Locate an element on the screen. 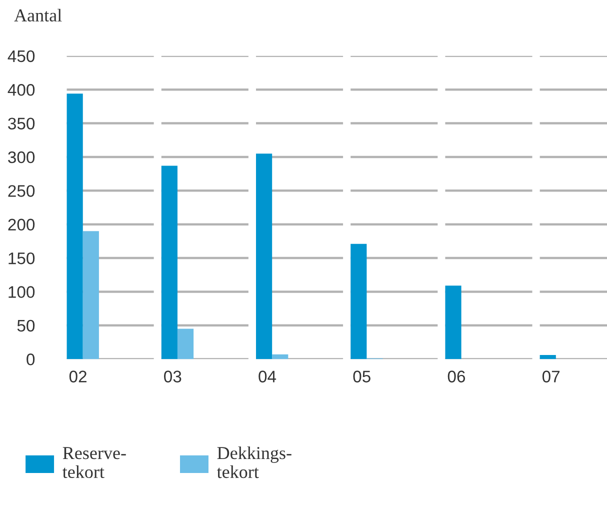 The width and height of the screenshot is (607, 513). x-tick-label: 04 is located at coordinates (267, 376).